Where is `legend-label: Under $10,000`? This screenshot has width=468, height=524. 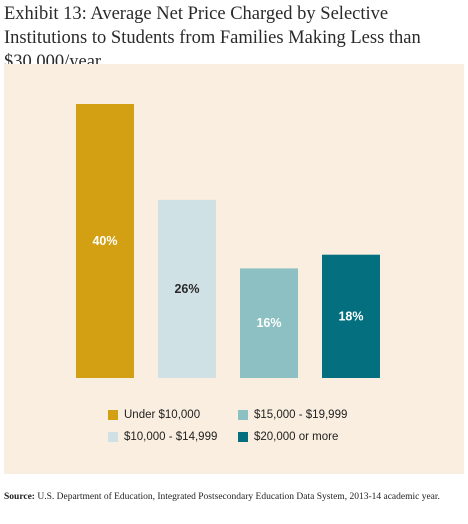 legend-label: Under $10,000 is located at coordinates (162, 415).